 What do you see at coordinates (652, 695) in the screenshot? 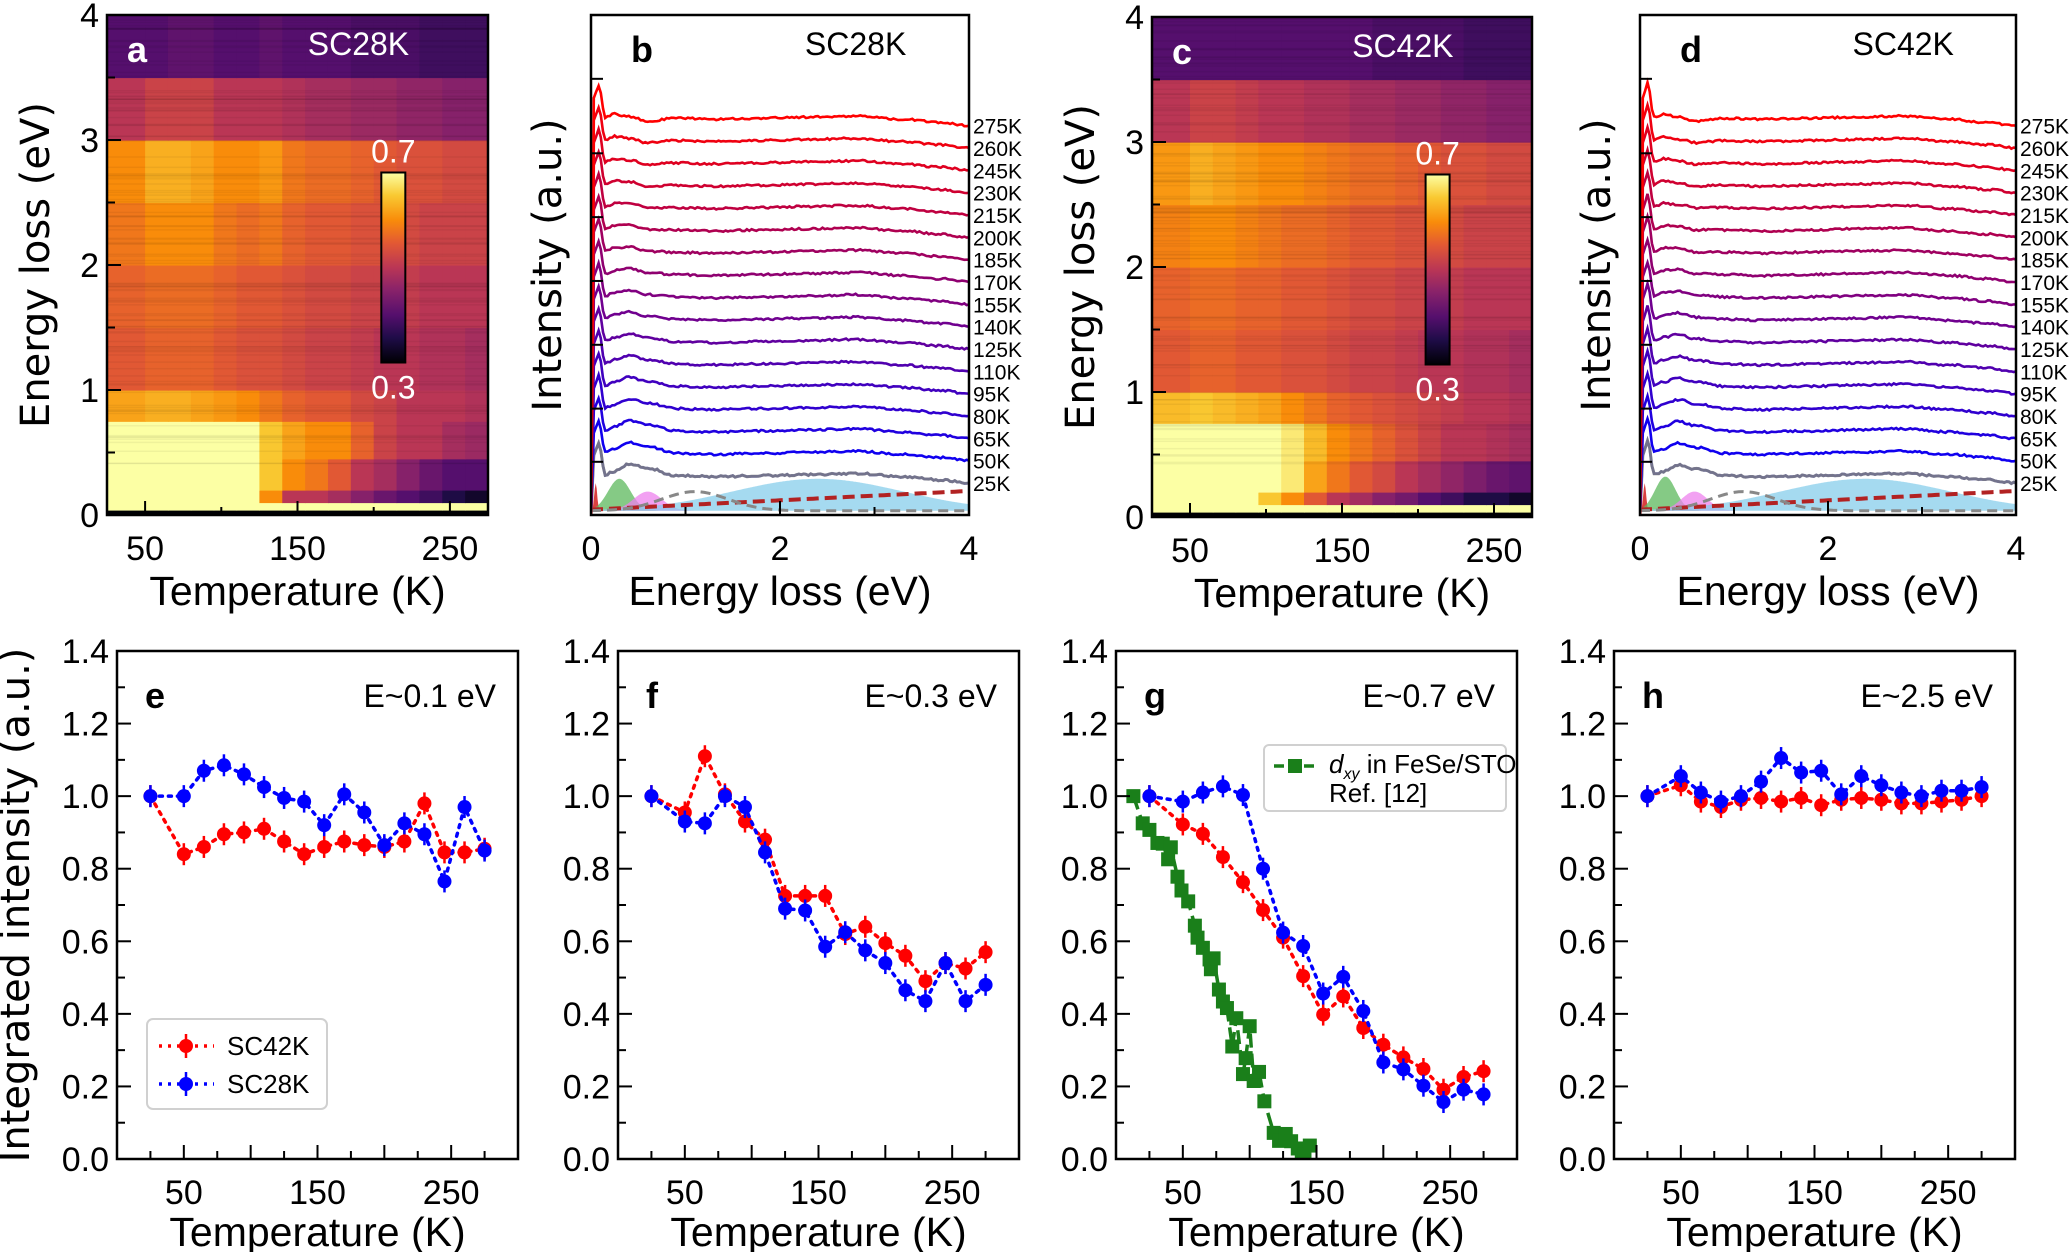
I see `panel-letter: f` at bounding box center [652, 695].